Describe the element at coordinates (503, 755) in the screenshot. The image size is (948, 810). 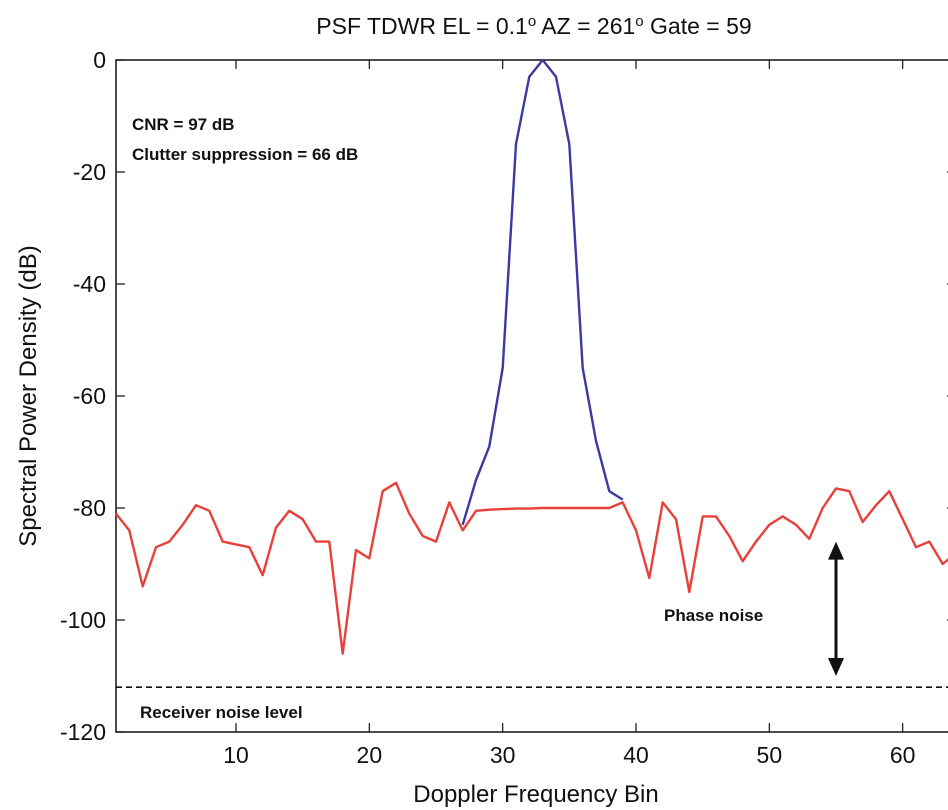
I see `x-tick-label: 30` at that location.